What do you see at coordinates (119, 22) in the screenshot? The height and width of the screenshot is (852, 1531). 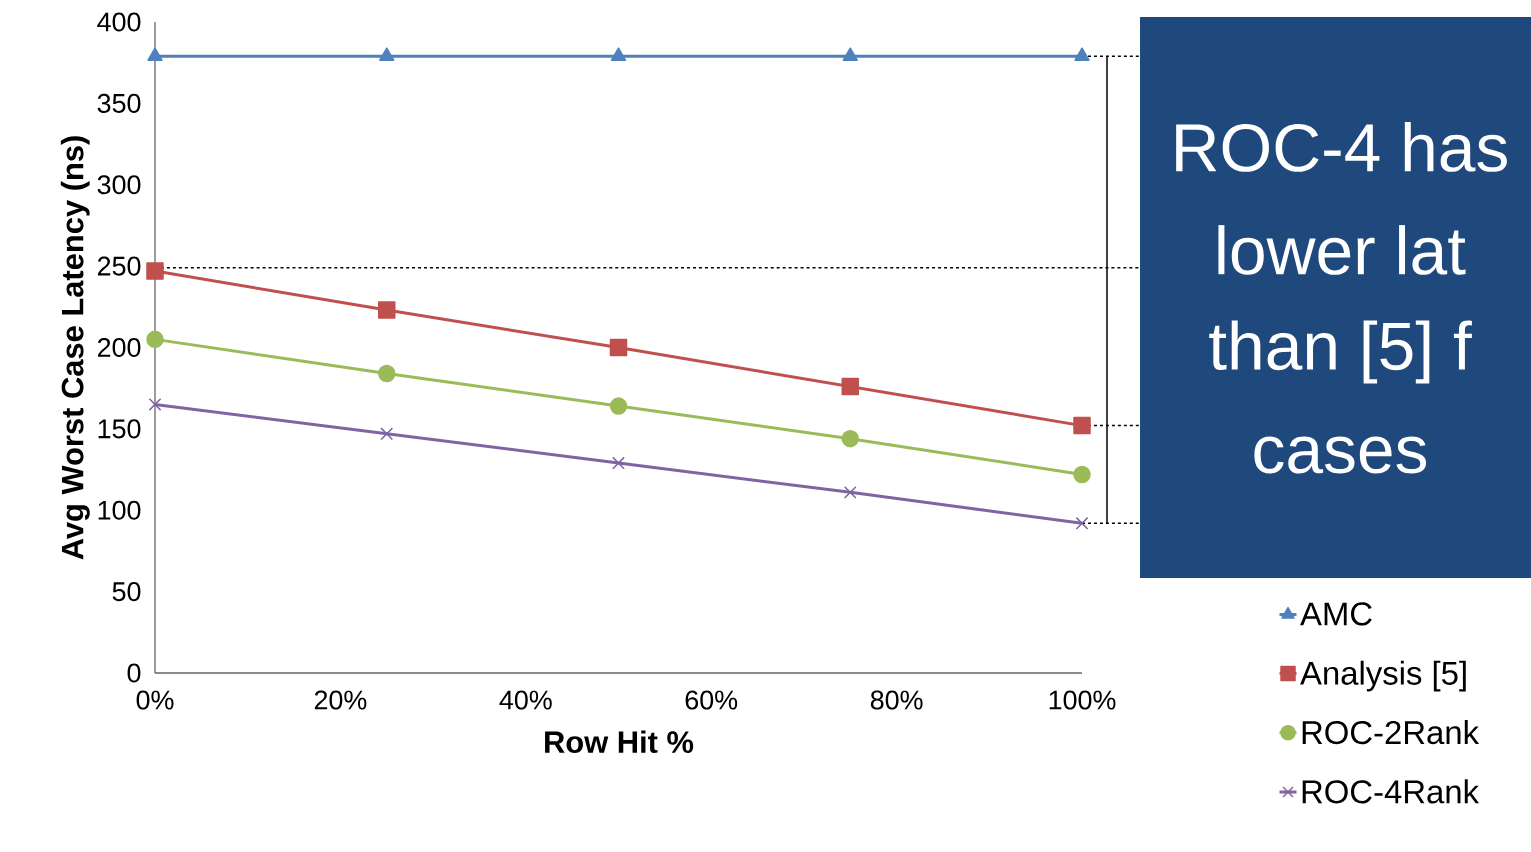 I see `y-tick-label: 400` at bounding box center [119, 22].